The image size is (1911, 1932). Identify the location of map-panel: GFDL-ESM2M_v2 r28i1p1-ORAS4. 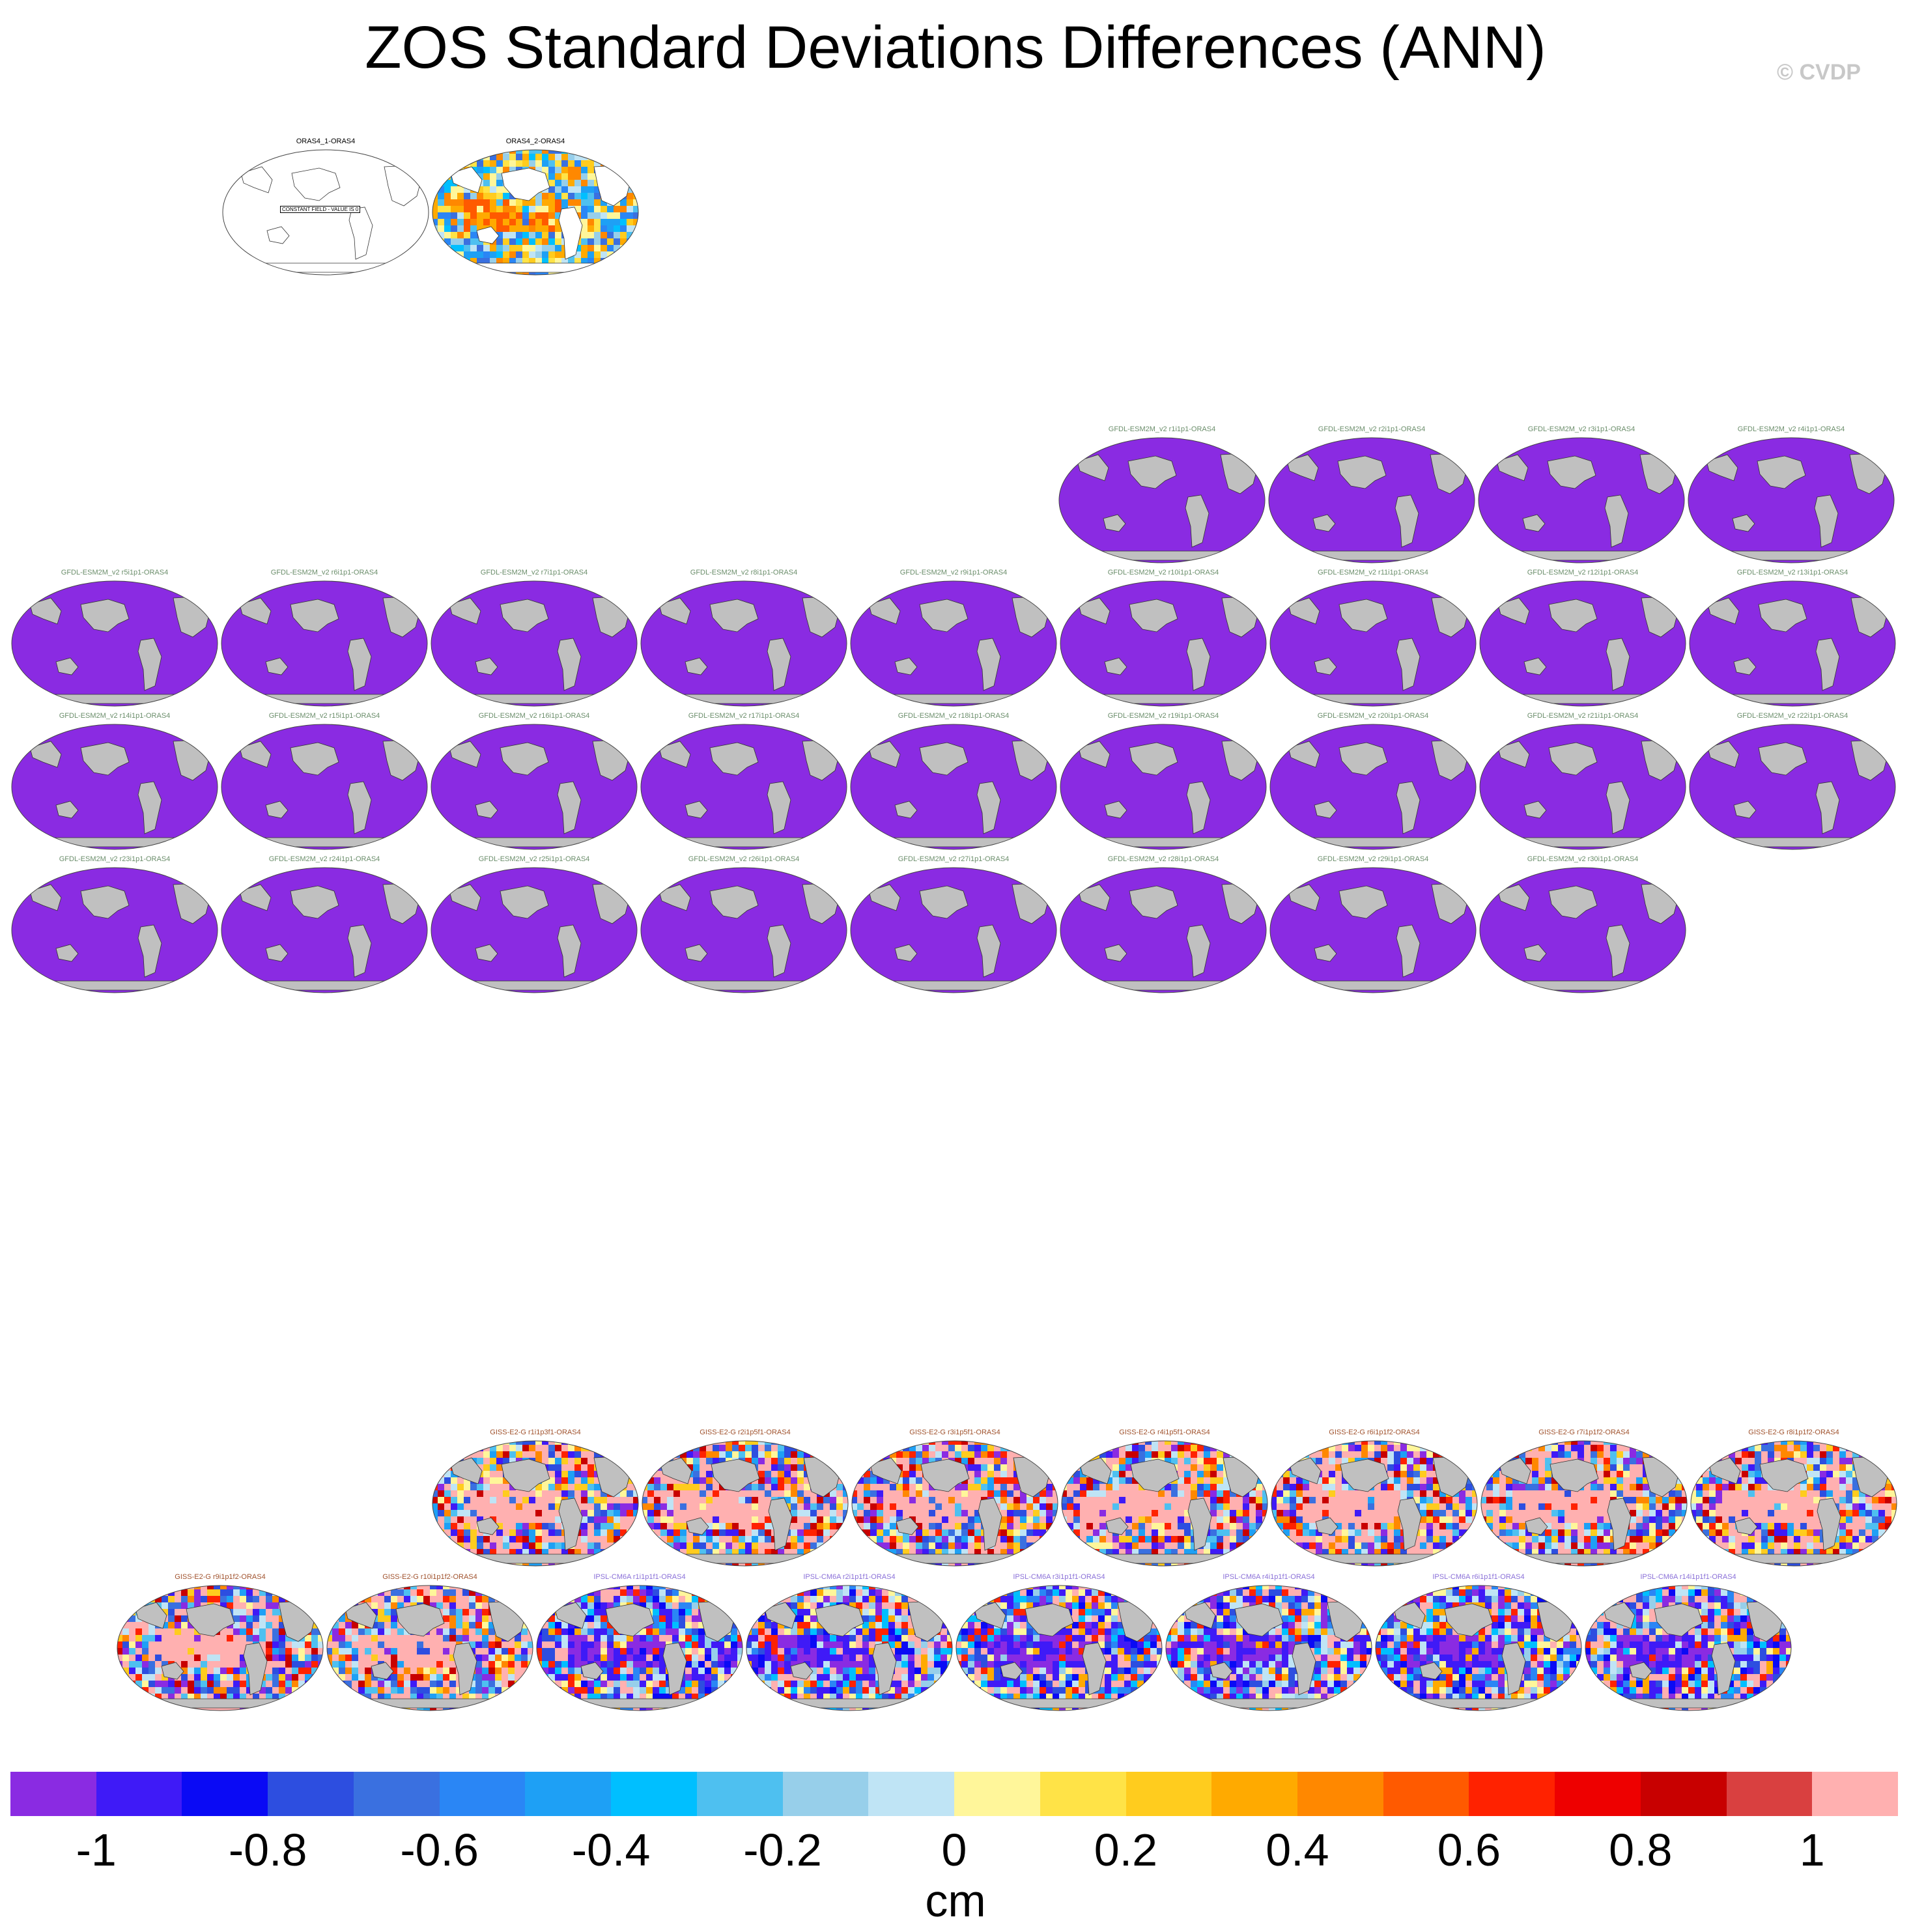
(1163, 925).